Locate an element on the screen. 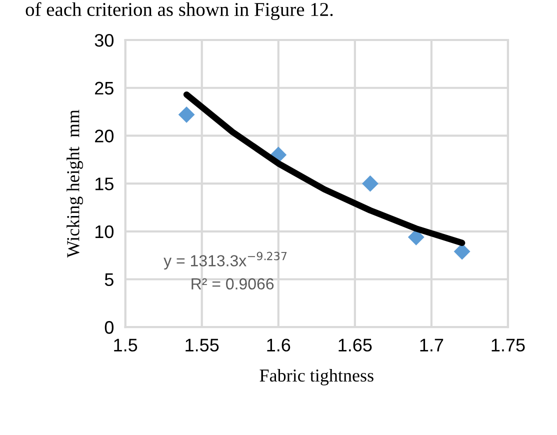 The height and width of the screenshot is (435, 557). x-tick-label: 1.55 is located at coordinates (202, 345).